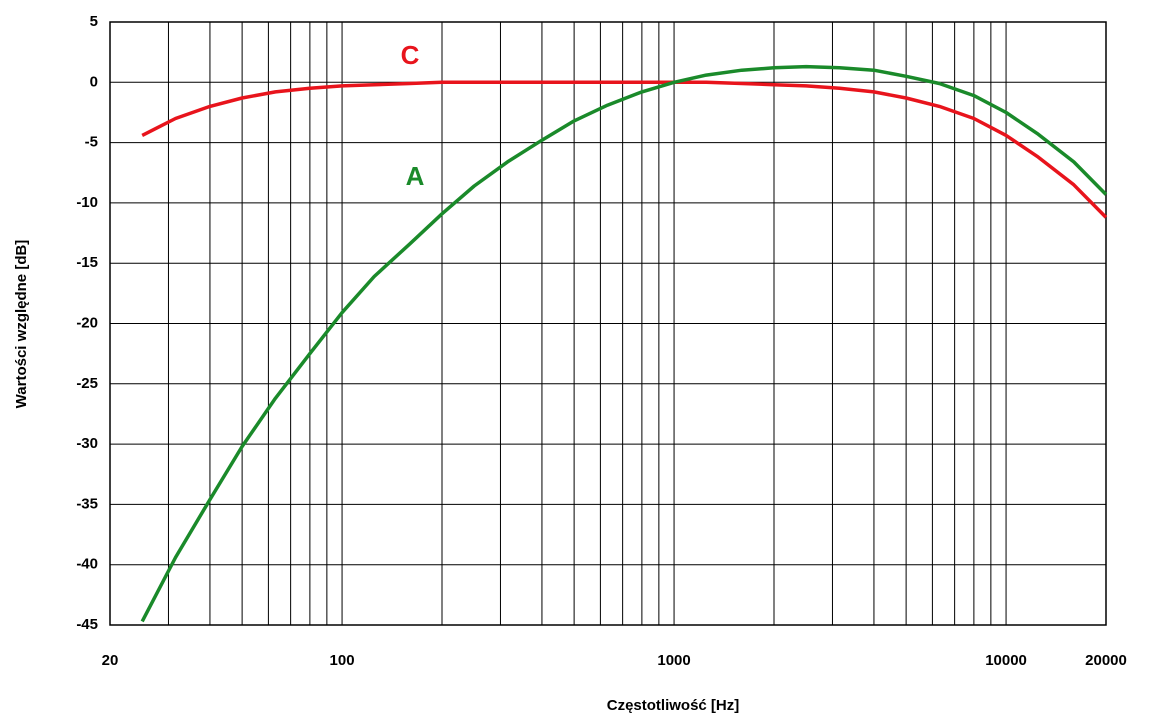 The height and width of the screenshot is (720, 1158). Describe the element at coordinates (342, 660) in the screenshot. I see `x-tick-label: 100` at that location.